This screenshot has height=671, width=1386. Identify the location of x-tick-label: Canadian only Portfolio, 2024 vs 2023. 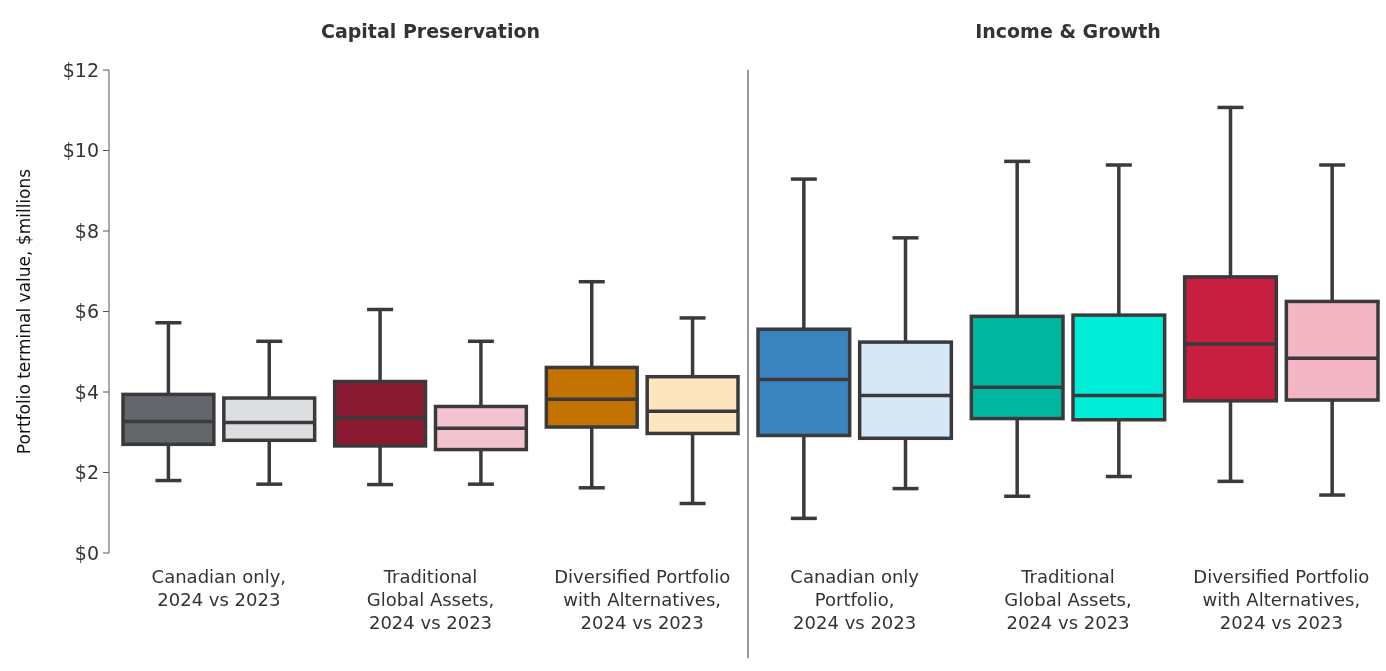
(855, 599).